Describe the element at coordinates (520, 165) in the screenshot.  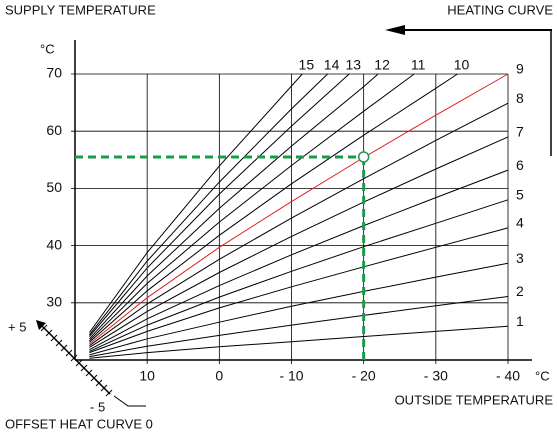
I see `curve-label: 6` at that location.